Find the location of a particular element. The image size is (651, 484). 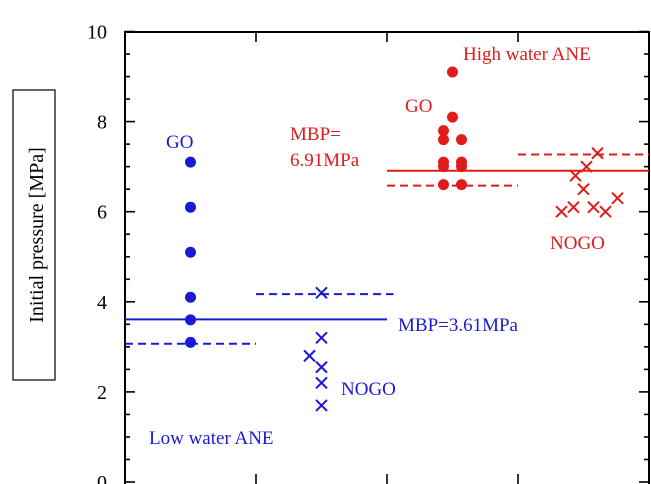

high-nogo-label: NOGO is located at coordinates (577, 243).